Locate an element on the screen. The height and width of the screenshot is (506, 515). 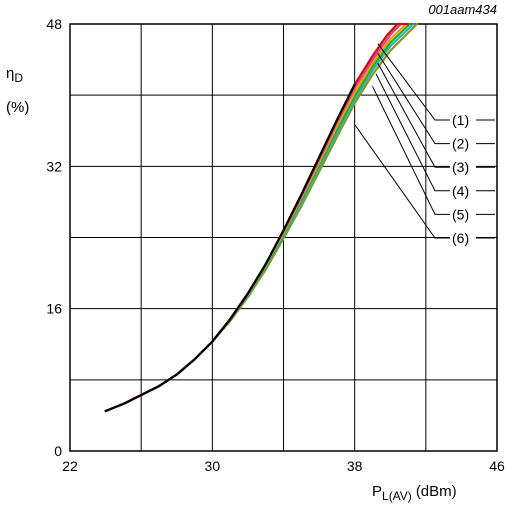
callouts: (1) (2) (3) (4) (5) (6) is located at coordinates (424, 145).